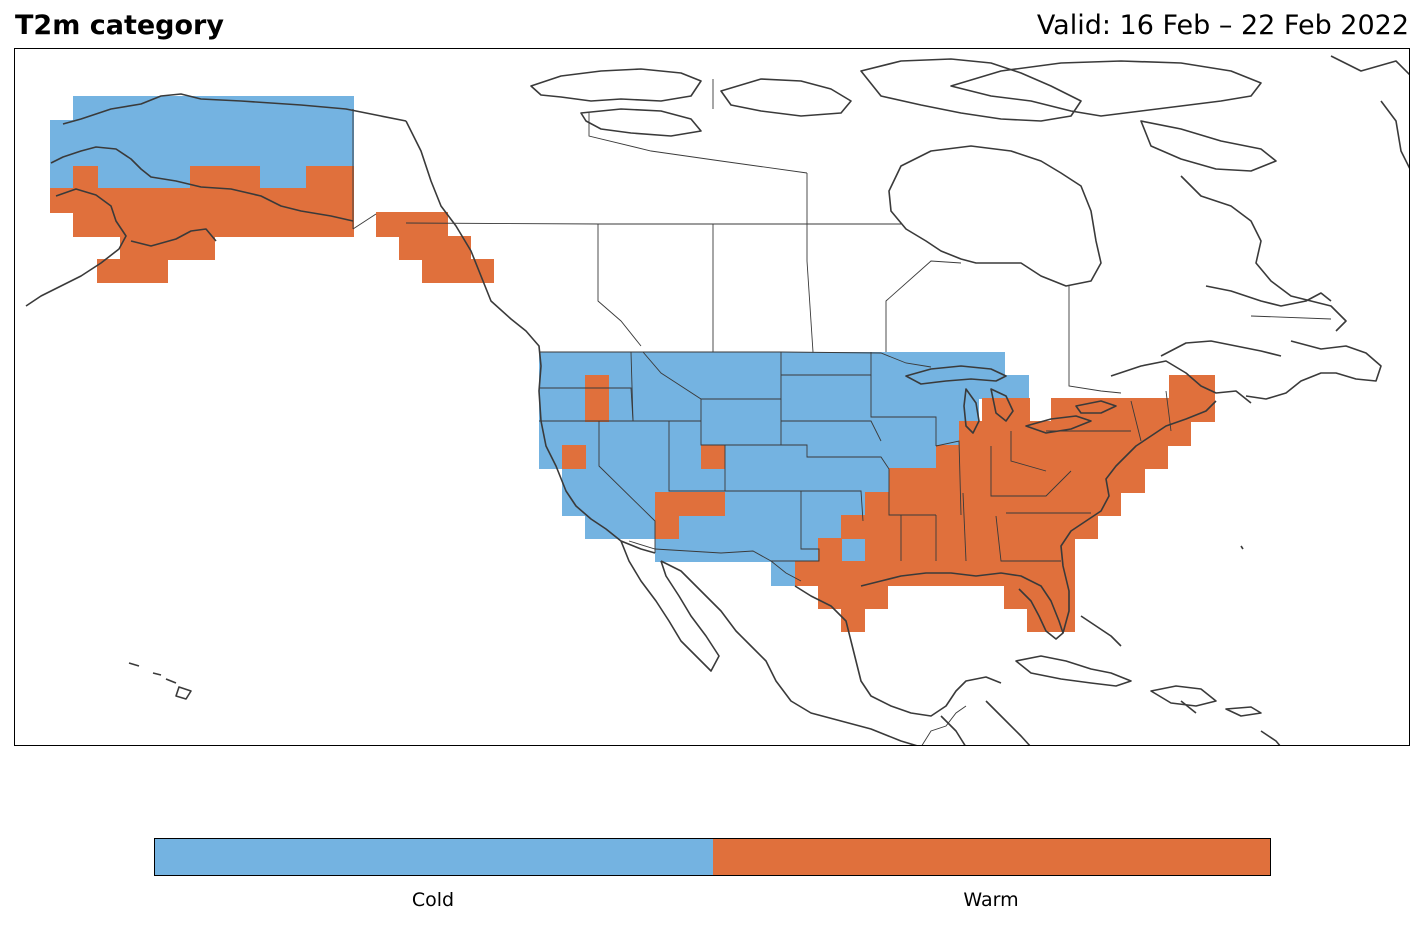  Describe the element at coordinates (272, 224) in the screenshot. I see `alaska-warm-cells` at that location.